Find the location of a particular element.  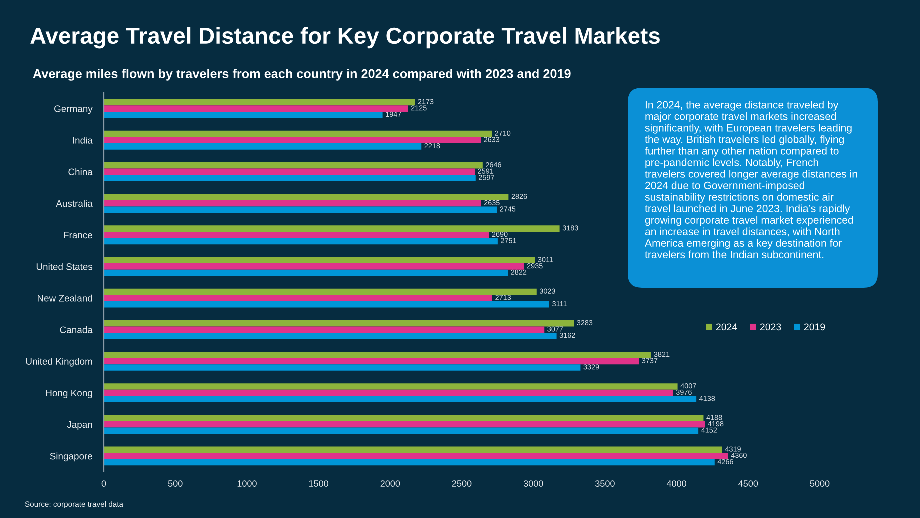

x-tick-label: 4500 is located at coordinates (748, 483).